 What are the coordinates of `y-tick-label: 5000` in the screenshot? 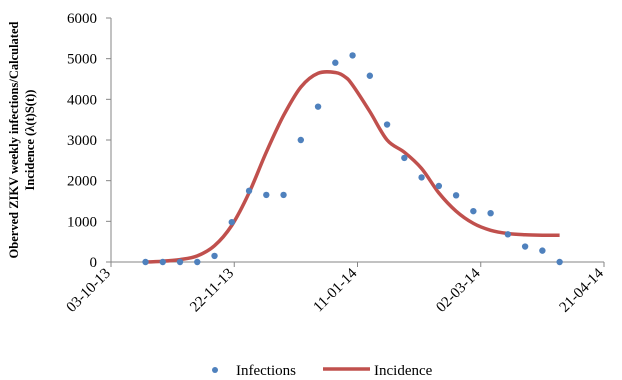 It's located at (82, 60).